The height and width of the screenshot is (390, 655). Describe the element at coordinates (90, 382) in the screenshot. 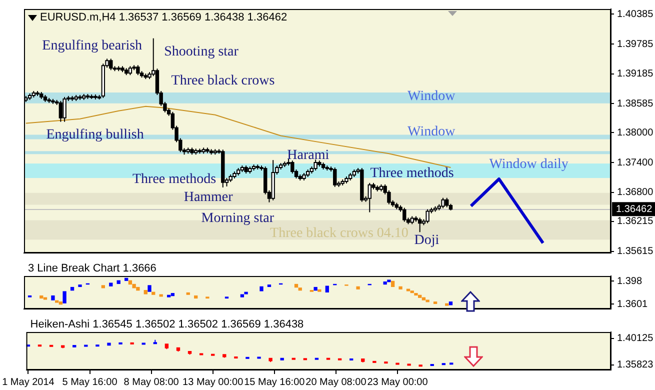

I see `x-tick-label: 5 May 16:00` at that location.